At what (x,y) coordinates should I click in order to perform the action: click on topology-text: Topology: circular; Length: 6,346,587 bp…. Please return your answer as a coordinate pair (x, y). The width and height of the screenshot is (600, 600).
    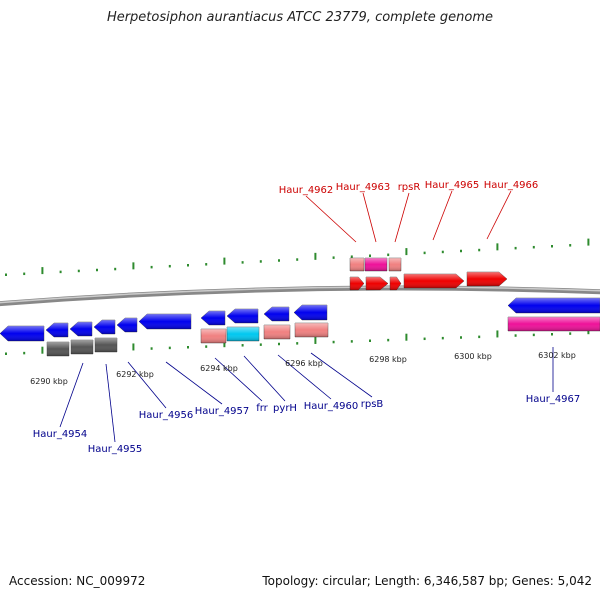
    Looking at the image, I should click on (427, 581).